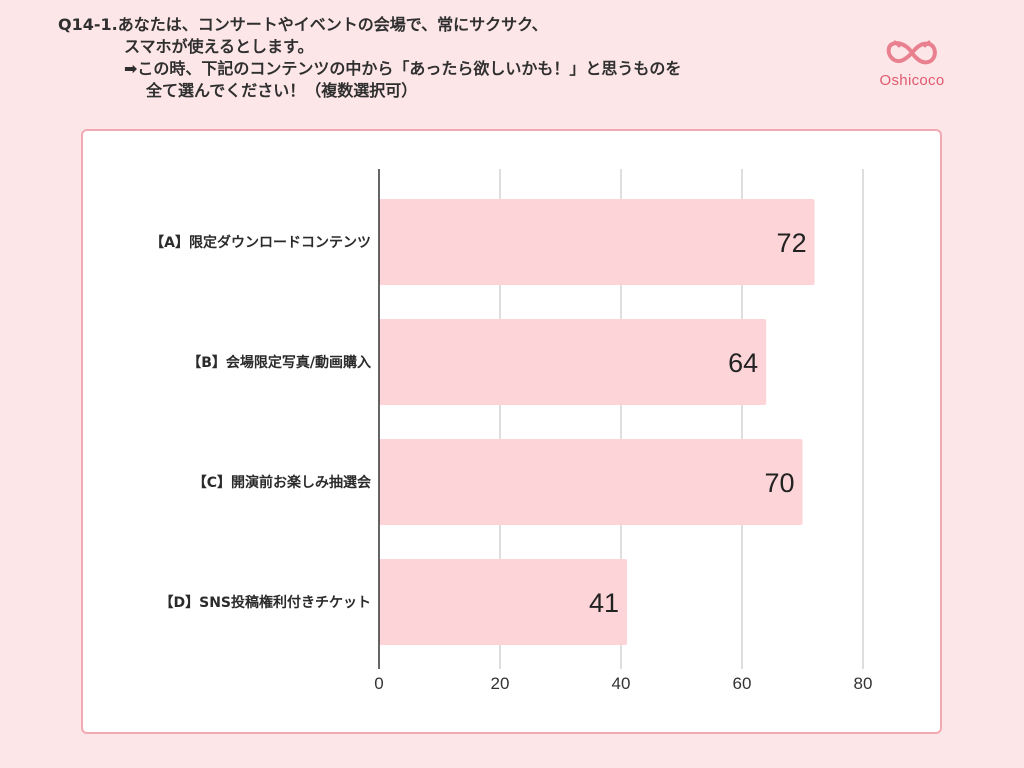 The image size is (1024, 768). I want to click on question-line-4: 全て選んでください！（複数選択可）, so click(282, 90).